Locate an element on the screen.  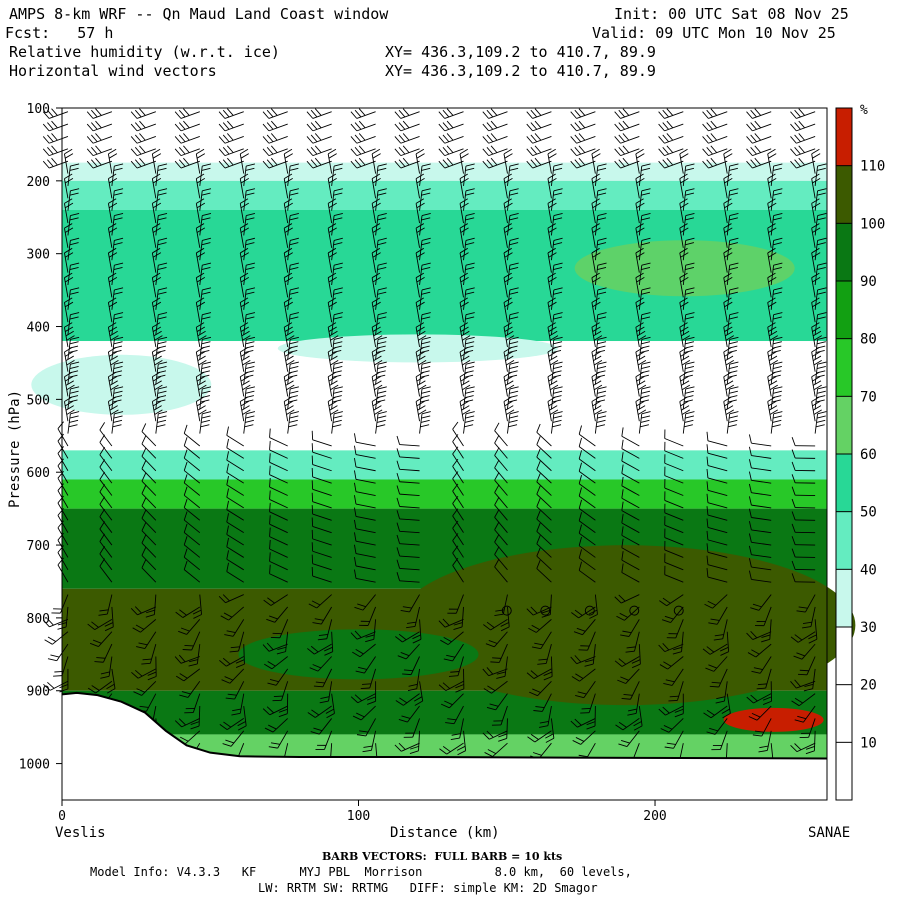
y-tick-label: 400 is located at coordinates (38, 328).